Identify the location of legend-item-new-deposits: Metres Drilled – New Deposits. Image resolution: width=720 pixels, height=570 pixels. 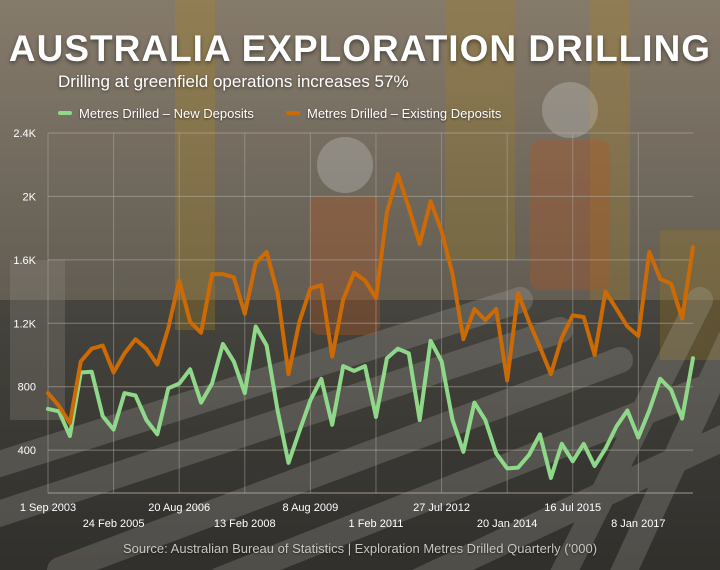
(156, 113).